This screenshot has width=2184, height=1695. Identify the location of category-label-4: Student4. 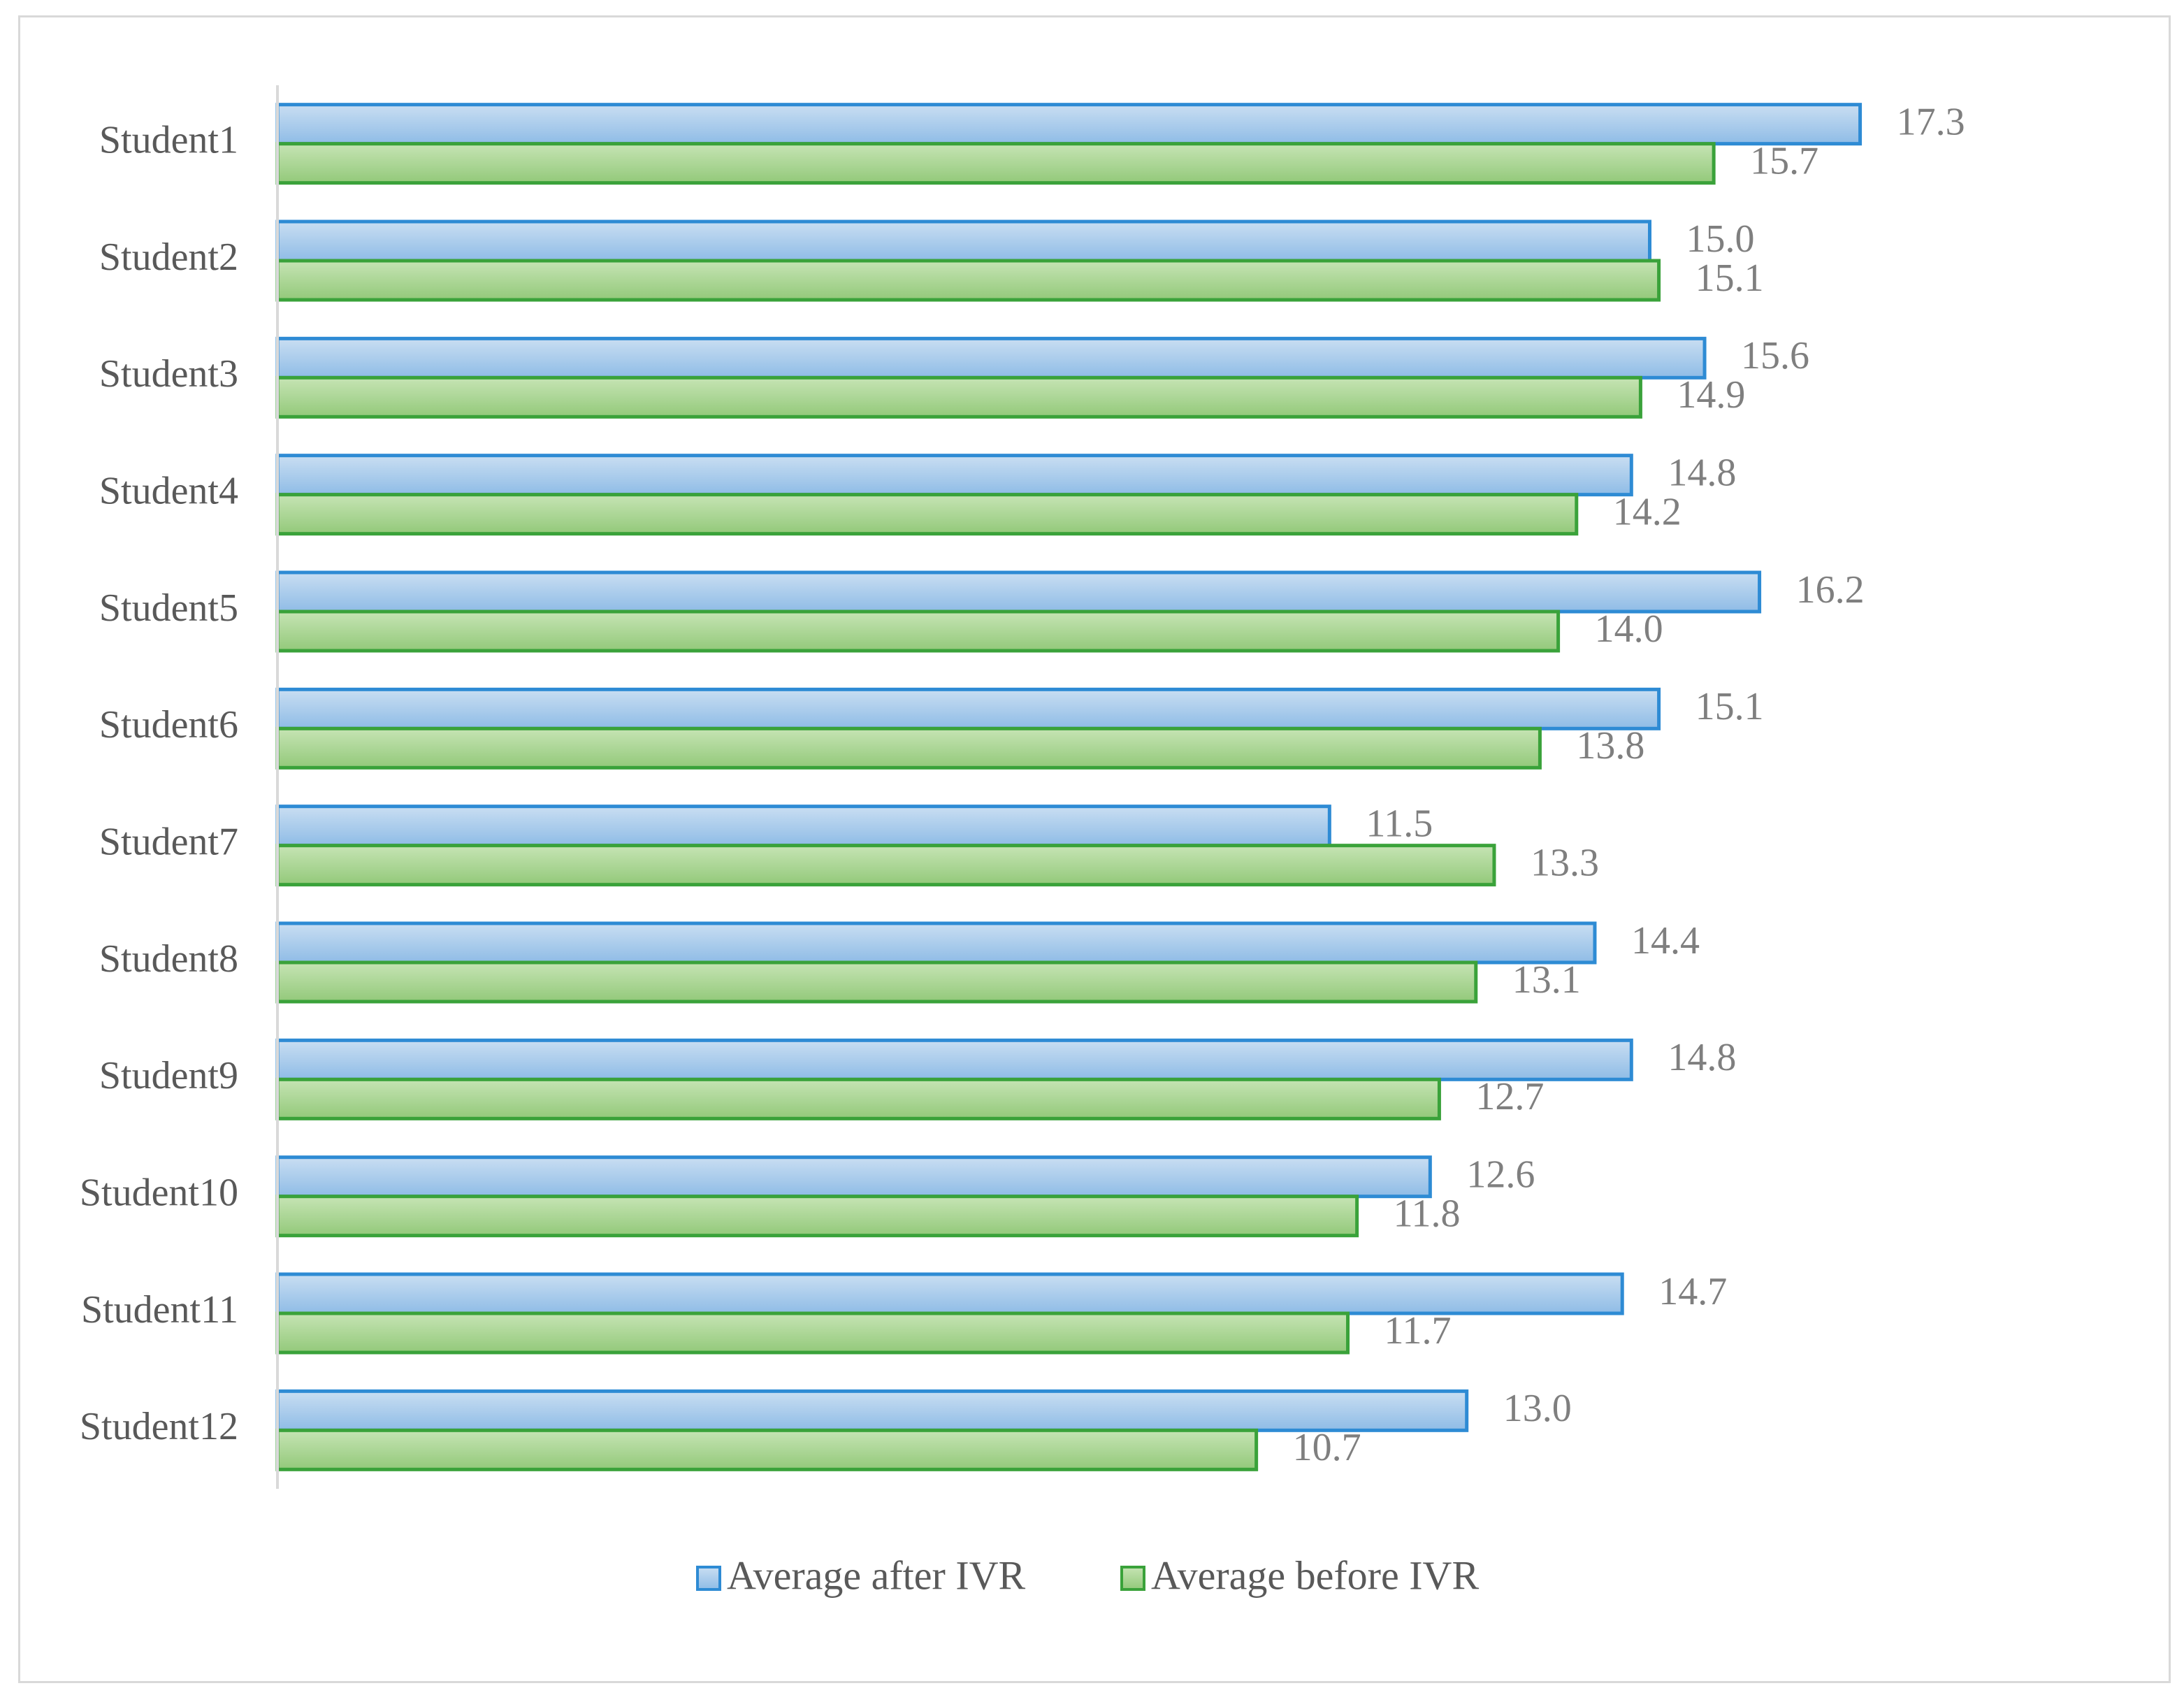
(168, 491).